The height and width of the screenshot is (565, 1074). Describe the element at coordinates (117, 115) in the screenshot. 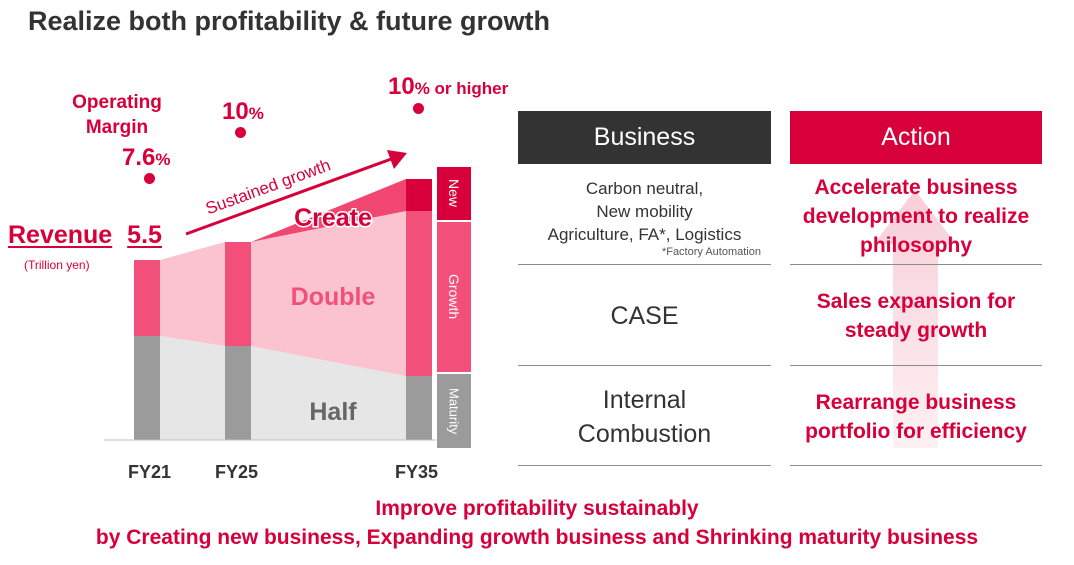

I see `operating-margin-label: Operating Margin` at that location.